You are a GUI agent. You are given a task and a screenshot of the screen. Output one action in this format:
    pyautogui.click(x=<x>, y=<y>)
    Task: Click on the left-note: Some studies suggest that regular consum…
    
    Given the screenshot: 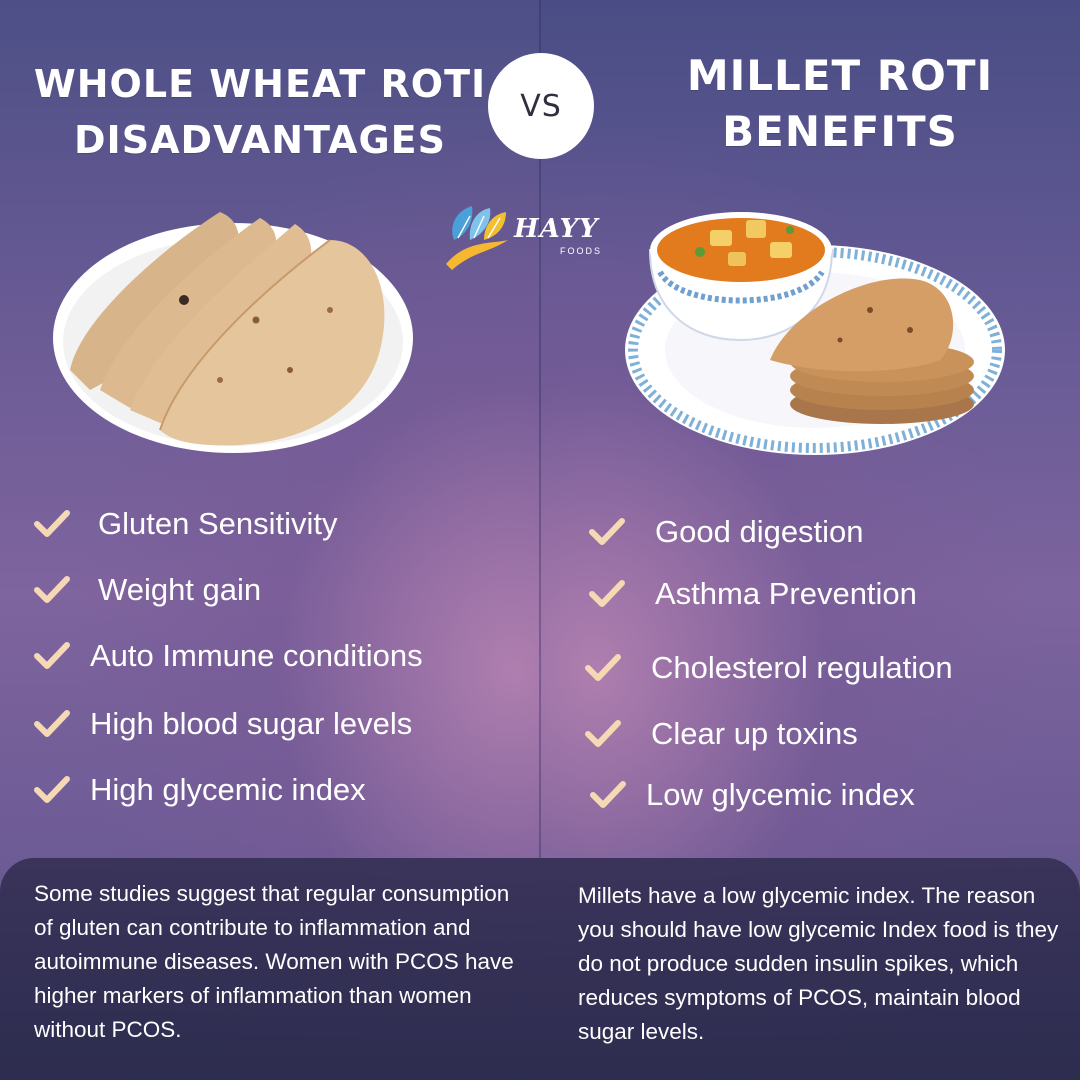 What is the action you would take?
    pyautogui.click(x=274, y=961)
    